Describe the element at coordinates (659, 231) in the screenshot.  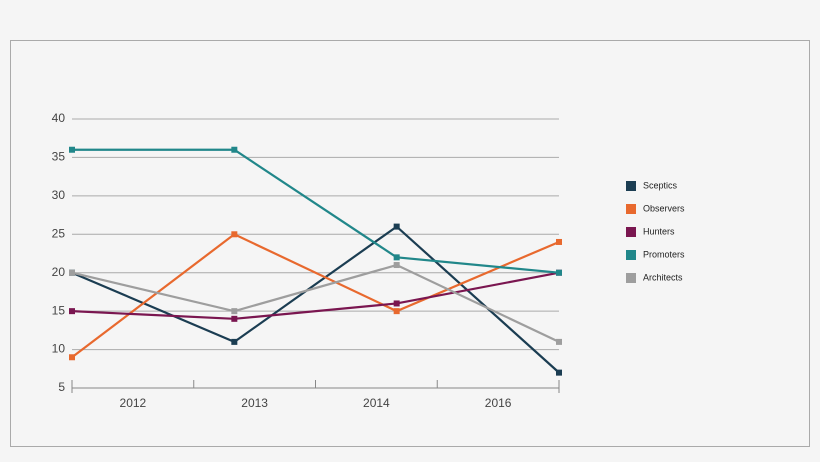
I see `legend-label: Hunters` at that location.